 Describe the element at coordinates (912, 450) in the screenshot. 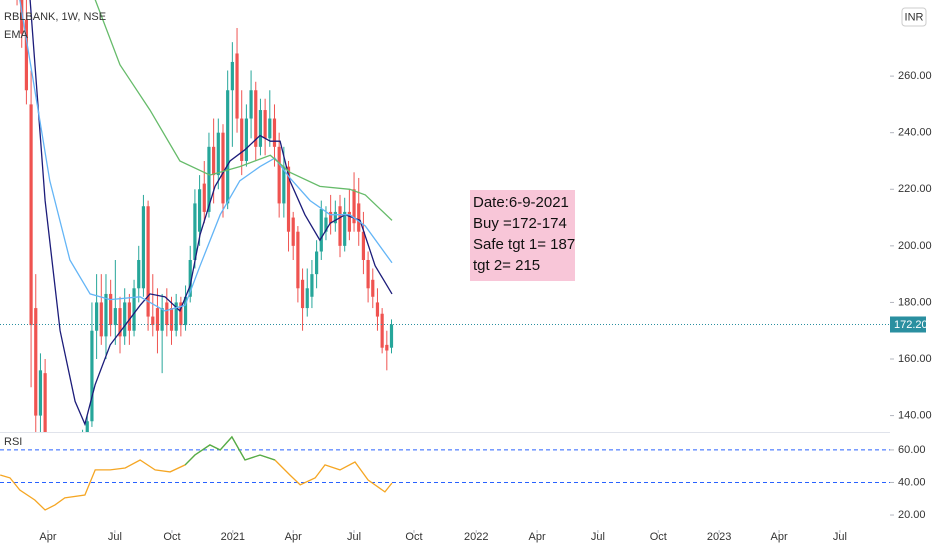

I see `rsi-tick-label: 60.00` at that location.